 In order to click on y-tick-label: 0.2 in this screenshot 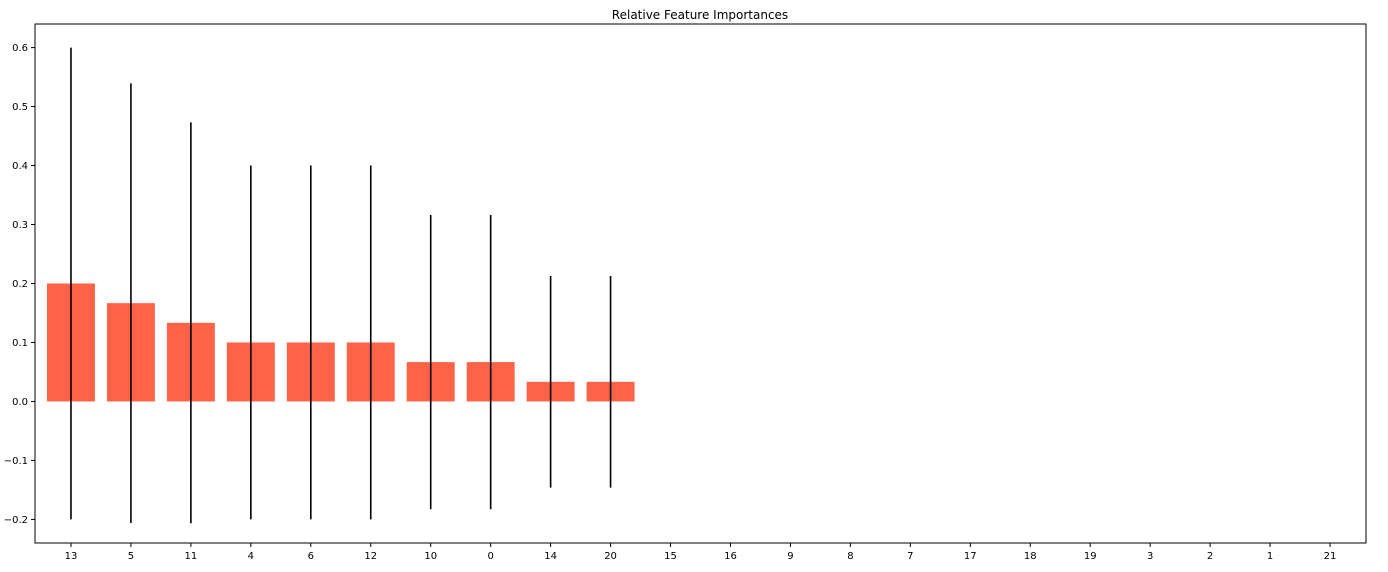, I will do `click(20, 284)`.